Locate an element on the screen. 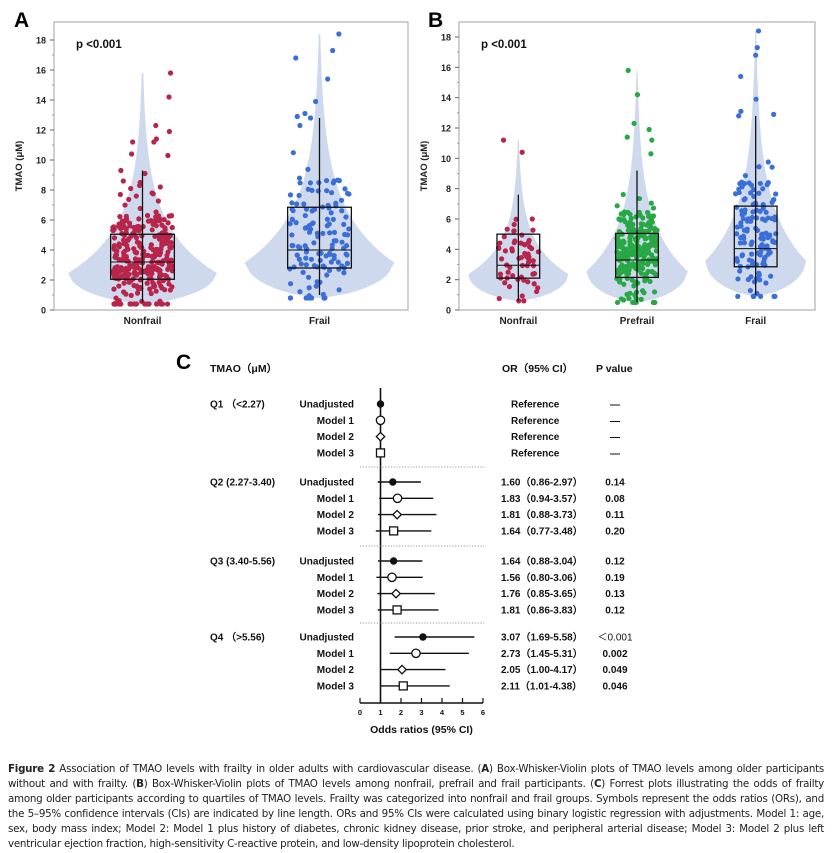 The width and height of the screenshot is (832, 853). model-label: Model 3 is located at coordinates (336, 610).